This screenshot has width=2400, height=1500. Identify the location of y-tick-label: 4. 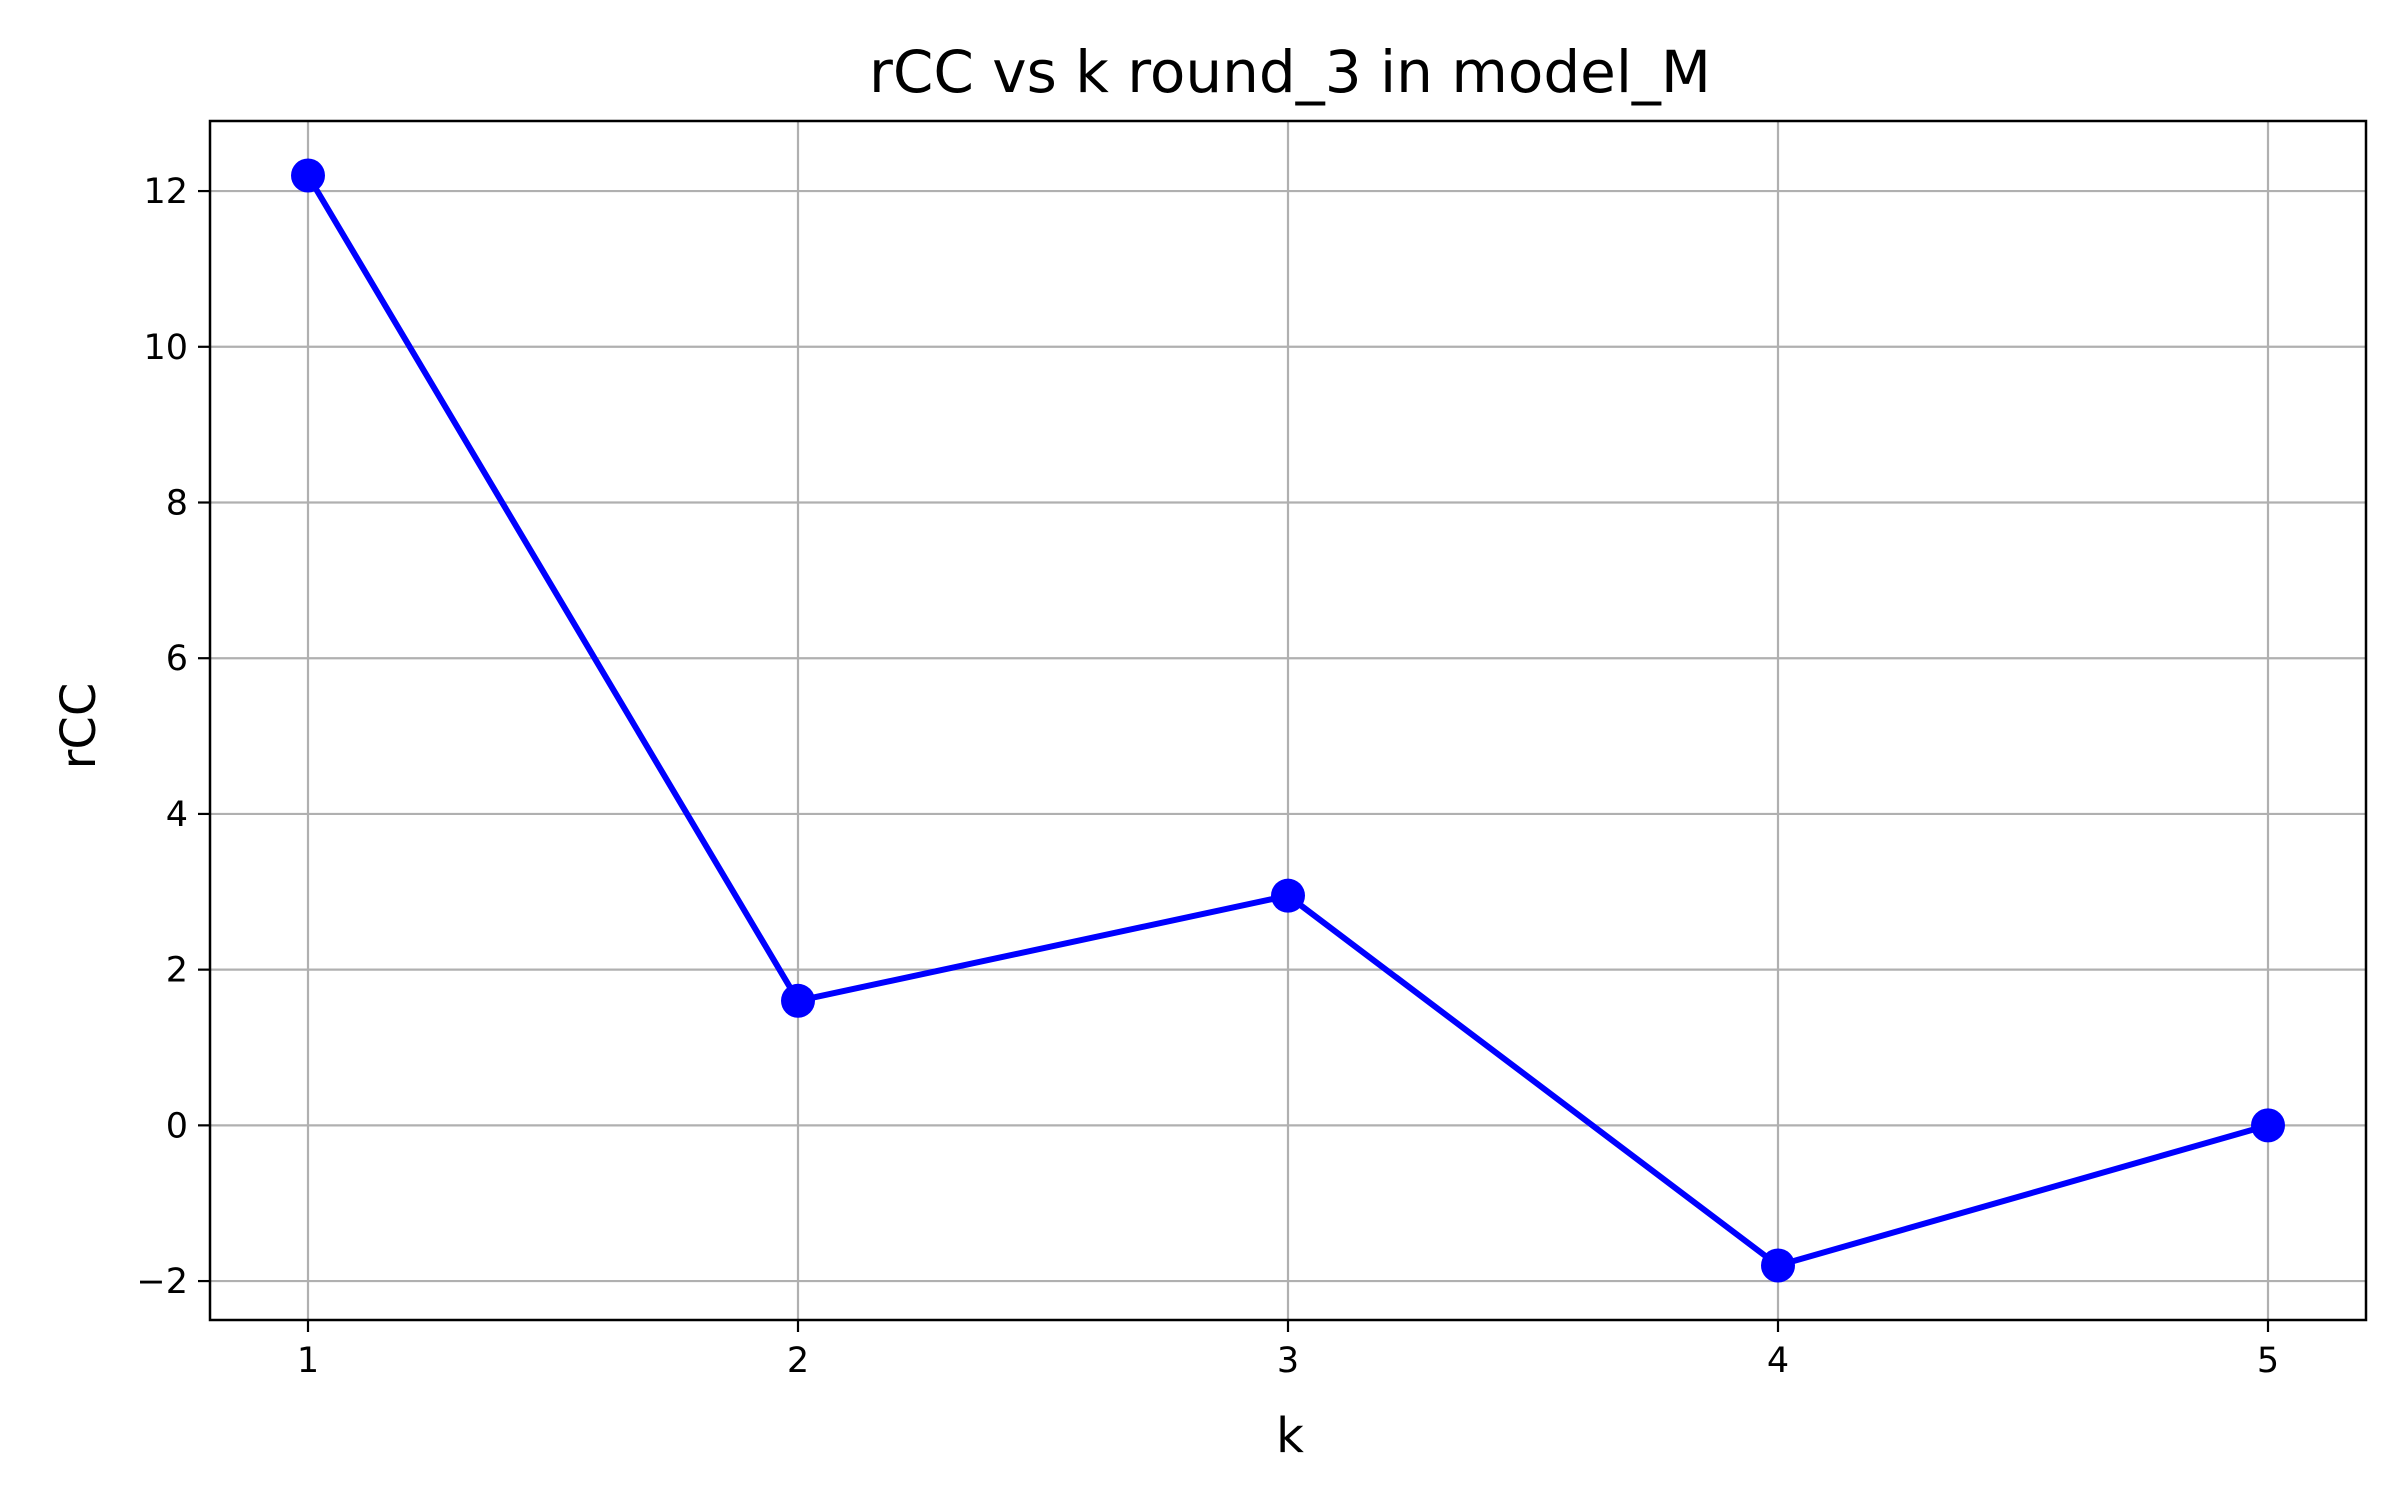
(177, 815).